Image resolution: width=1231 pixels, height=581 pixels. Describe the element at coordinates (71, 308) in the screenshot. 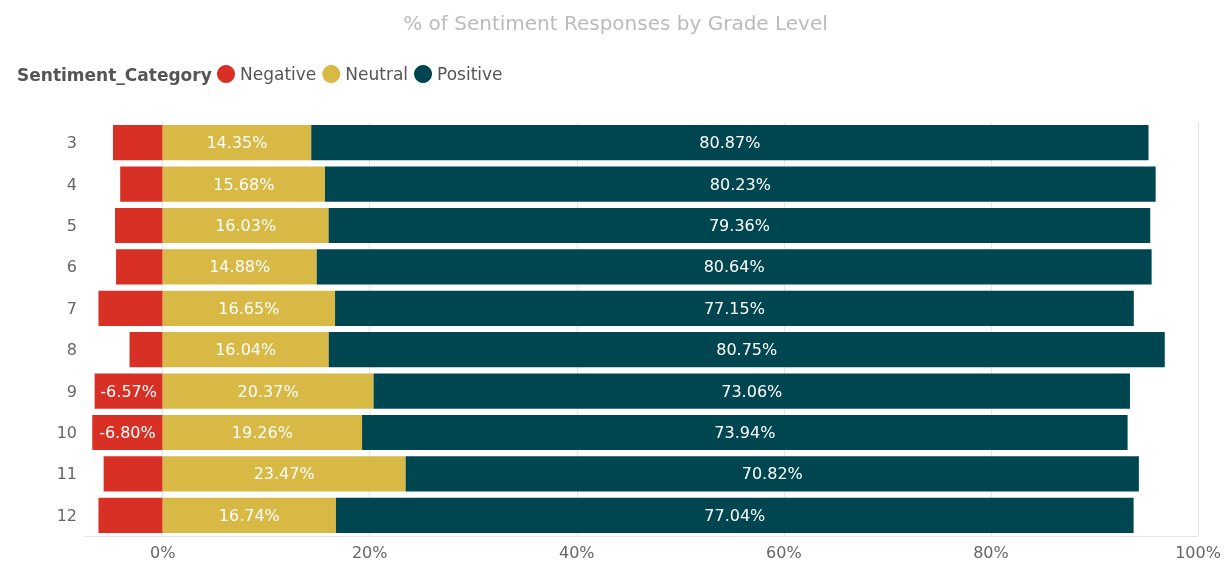

I see `y-tick-label: 7` at that location.